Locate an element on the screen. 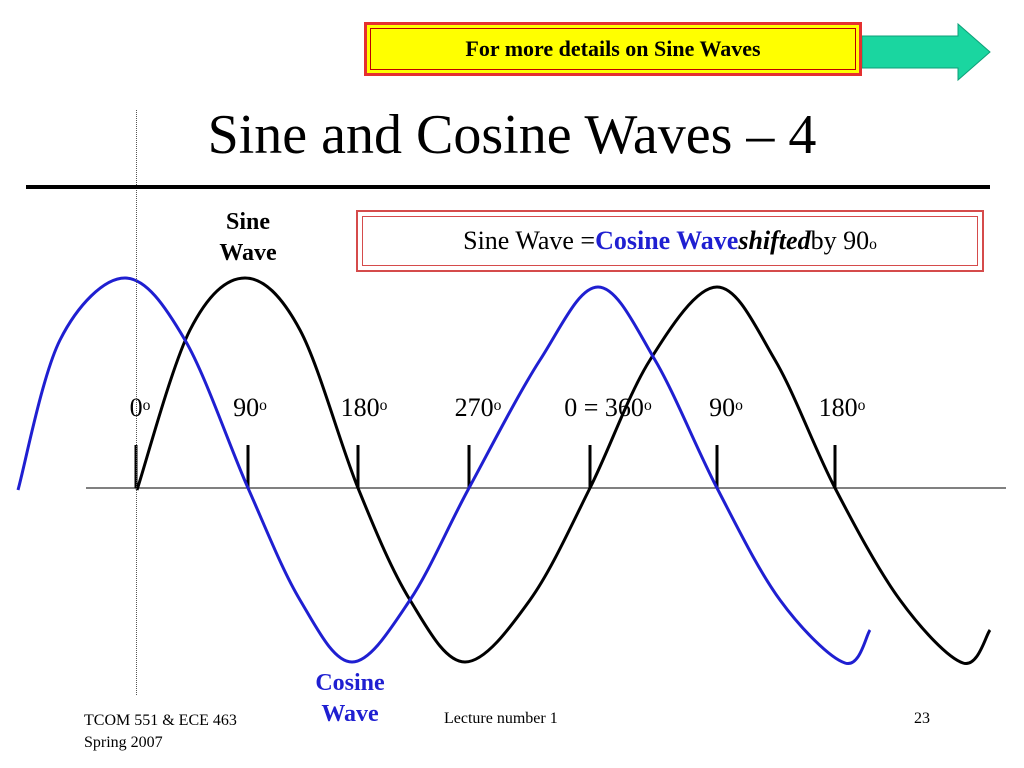  footer-lecture: Lecture number 1 is located at coordinates (501, 718).